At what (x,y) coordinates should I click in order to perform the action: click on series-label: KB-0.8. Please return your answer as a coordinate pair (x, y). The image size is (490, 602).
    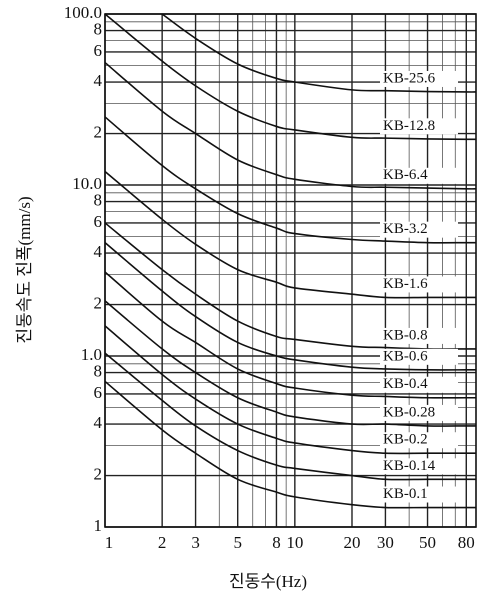
    Looking at the image, I should click on (405, 335).